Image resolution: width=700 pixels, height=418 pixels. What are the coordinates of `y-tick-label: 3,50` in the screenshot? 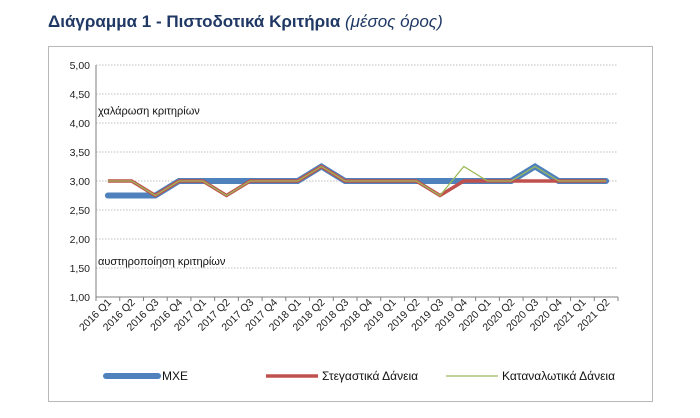 It's located at (80, 153).